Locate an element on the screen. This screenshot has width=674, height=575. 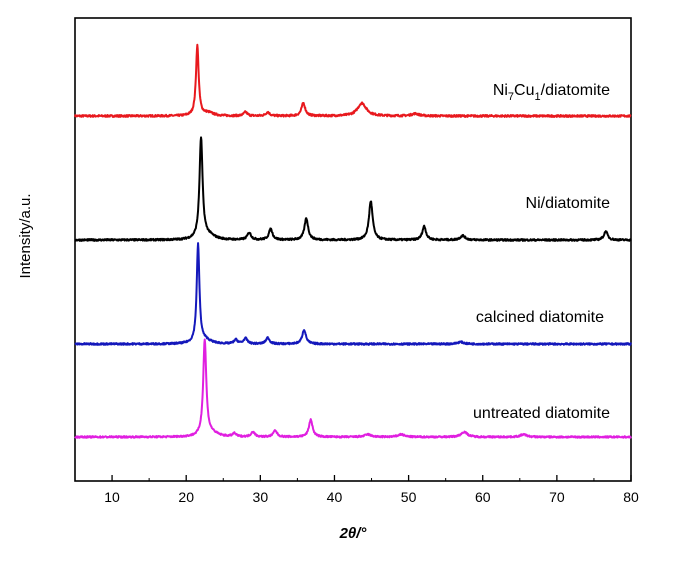
x-tick-label: 70 is located at coordinates (557, 497).